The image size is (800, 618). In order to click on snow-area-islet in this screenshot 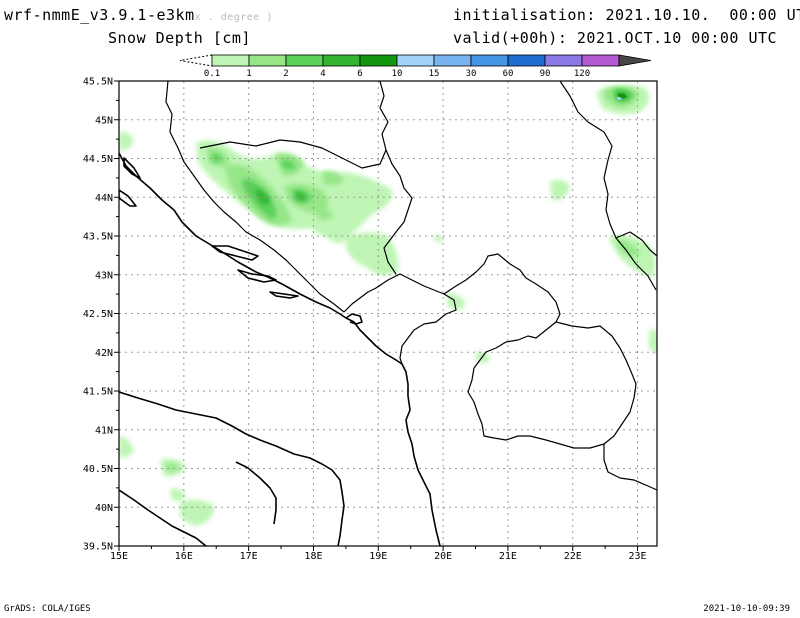, I will do `click(439, 238)`.